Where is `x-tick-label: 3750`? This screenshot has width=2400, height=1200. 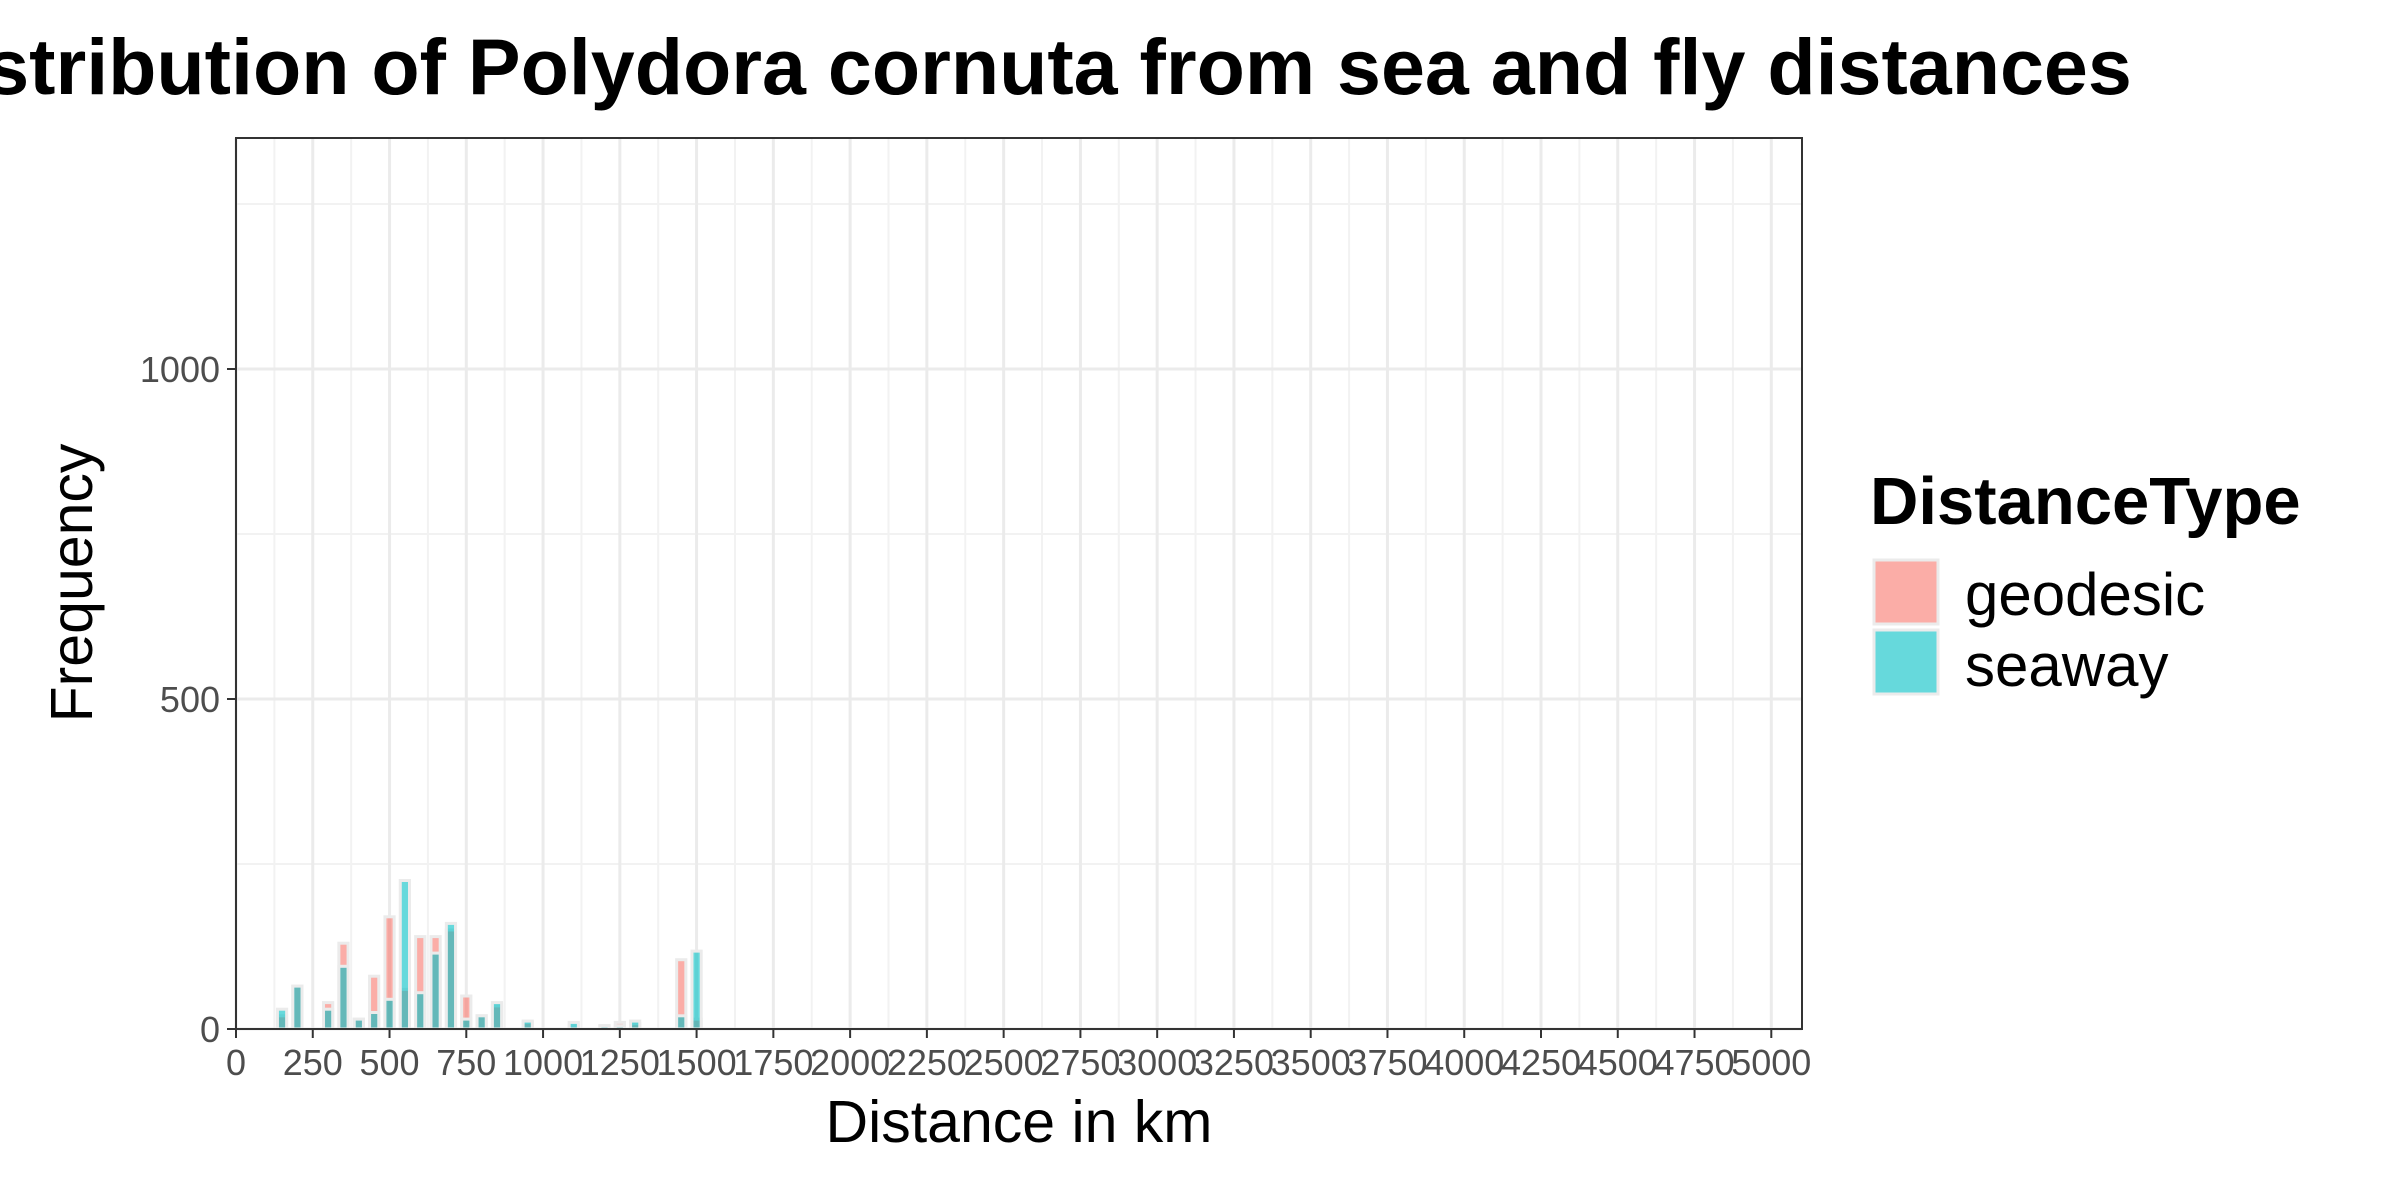
x-tick-label: 3750 is located at coordinates (1387, 1062).